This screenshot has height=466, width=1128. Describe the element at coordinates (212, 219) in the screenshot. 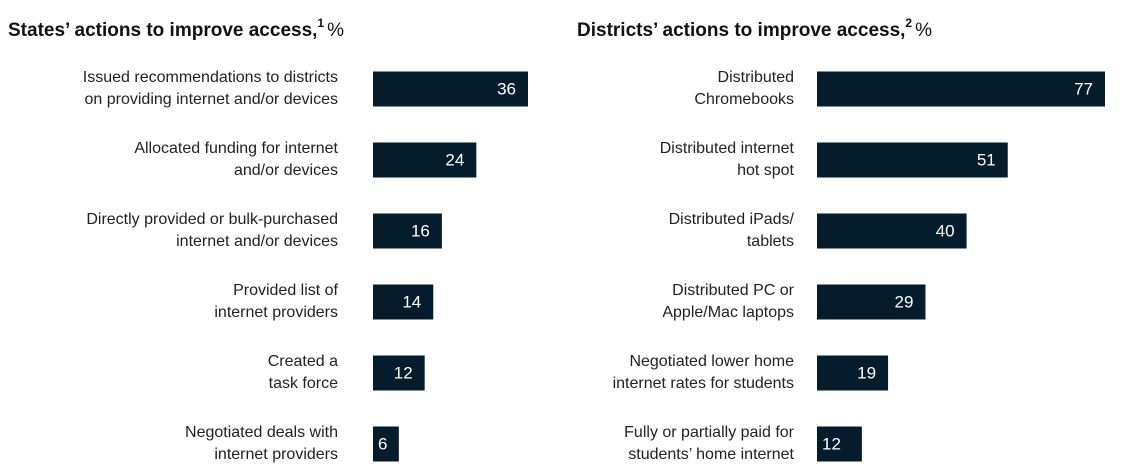

I see `category-label: Directly provided or bulk-purchased` at that location.